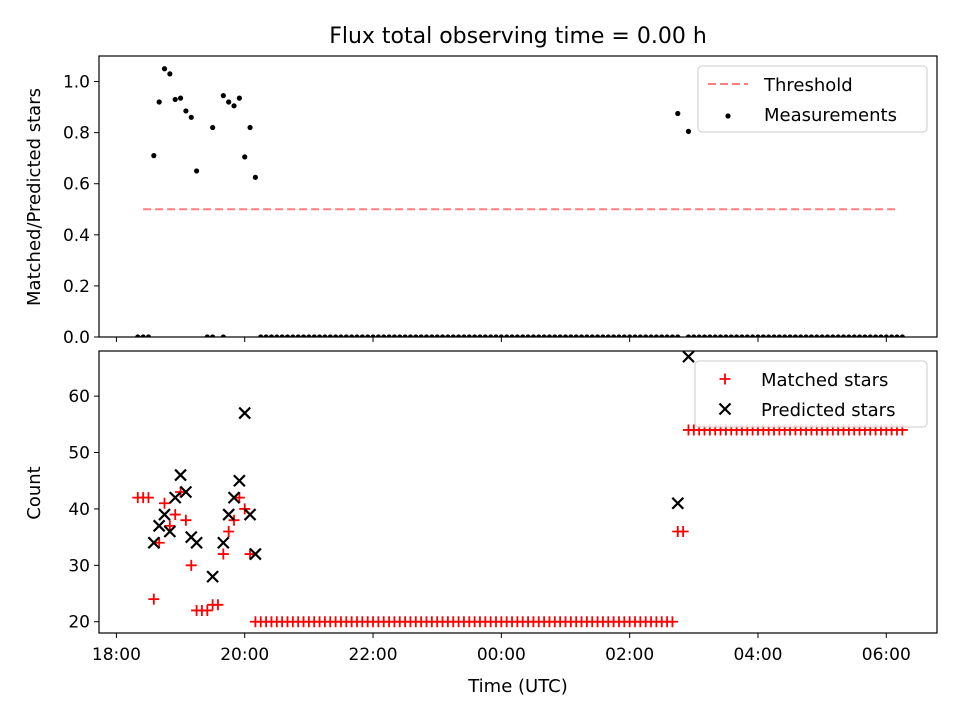  What do you see at coordinates (34, 492) in the screenshot?
I see `bottom-y-axis-label: Count` at bounding box center [34, 492].